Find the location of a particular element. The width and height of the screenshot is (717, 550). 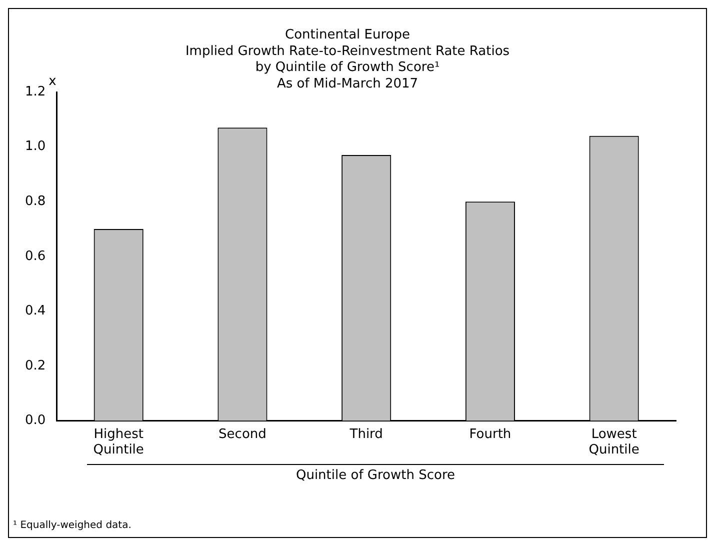

chart-title: Continental Europe Implied Growth Rate-to-Reinvestment Rate Ratios by Quintile of Growth Score¹ As of Mid-March 2017 is located at coordinates (347, 60).